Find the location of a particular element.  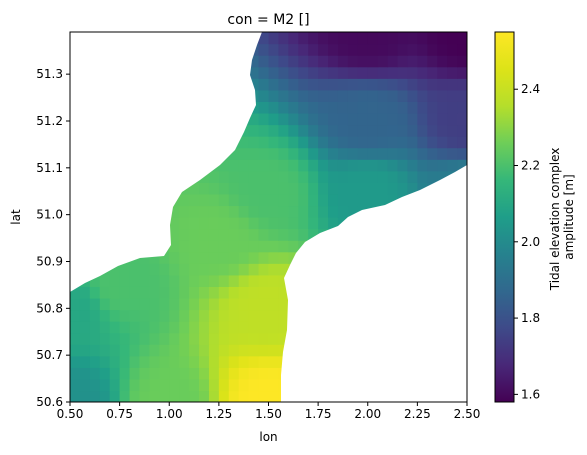

y-tick-label: 51.0 is located at coordinates (49, 215).